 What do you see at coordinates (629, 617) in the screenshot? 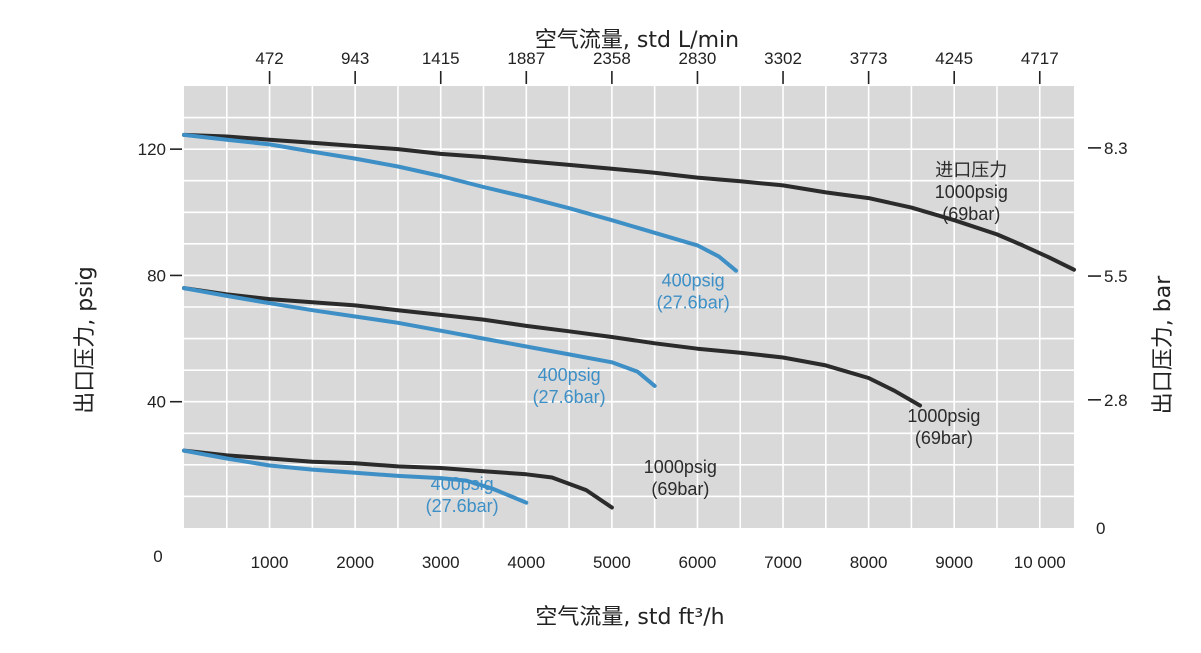
I see `x-axis-title: 空气流量, std ft³/h` at bounding box center [629, 617].